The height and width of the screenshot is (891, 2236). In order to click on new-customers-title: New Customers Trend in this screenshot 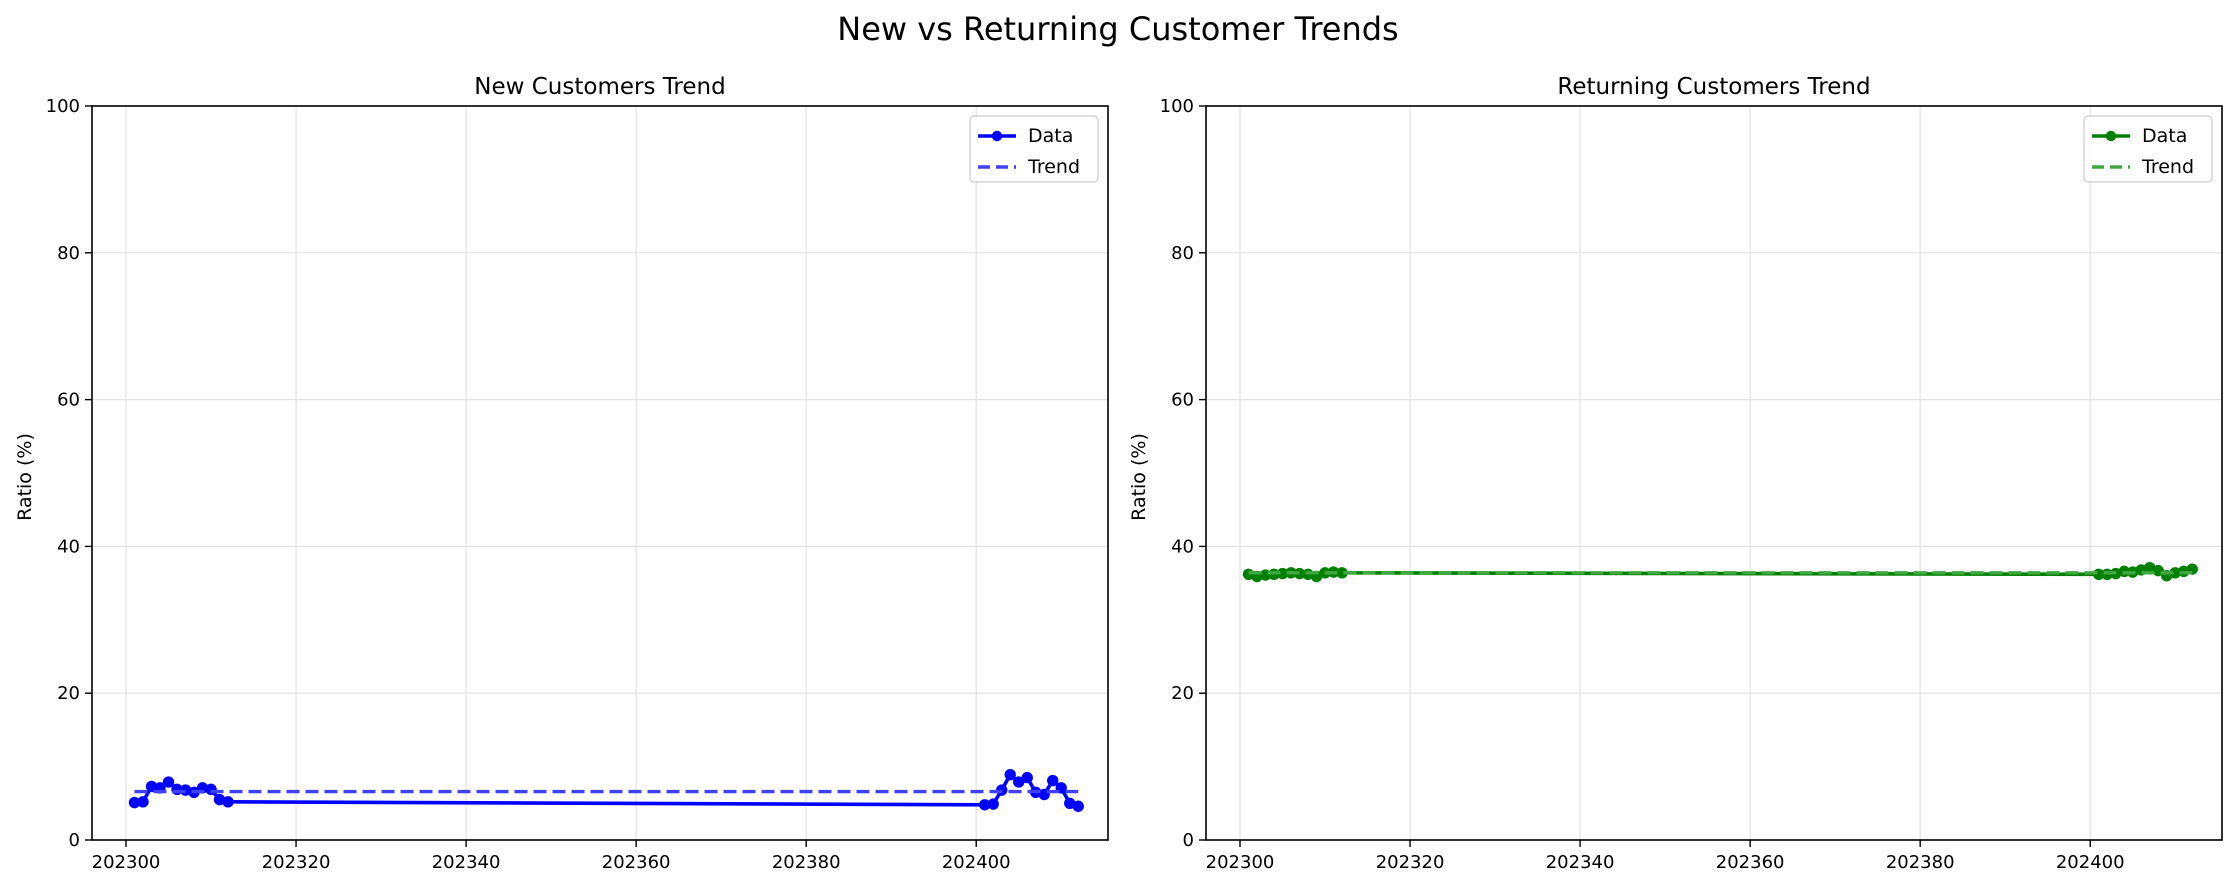, I will do `click(599, 87)`.